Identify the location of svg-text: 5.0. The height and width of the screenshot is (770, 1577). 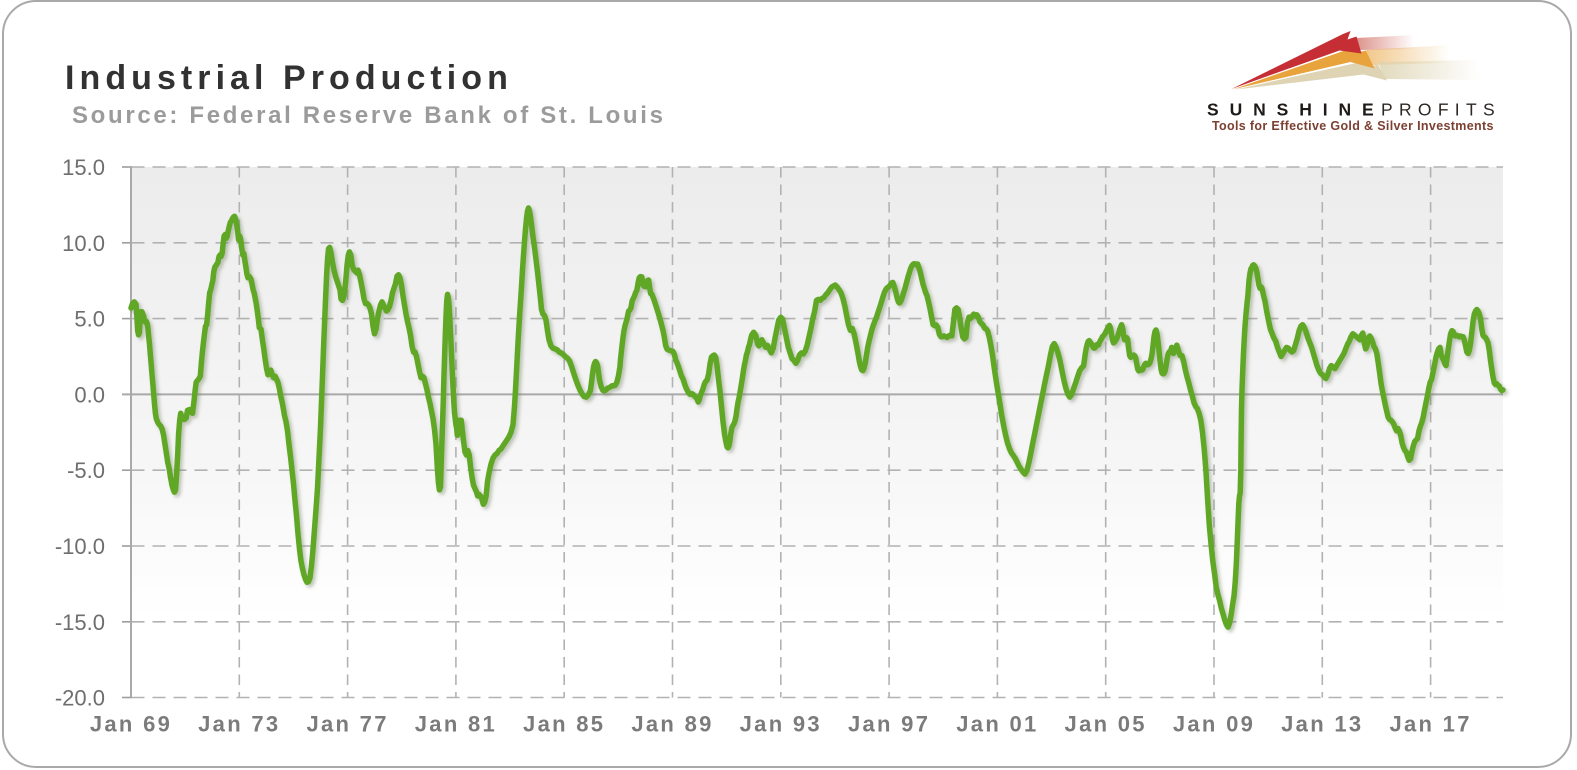
(89, 319).